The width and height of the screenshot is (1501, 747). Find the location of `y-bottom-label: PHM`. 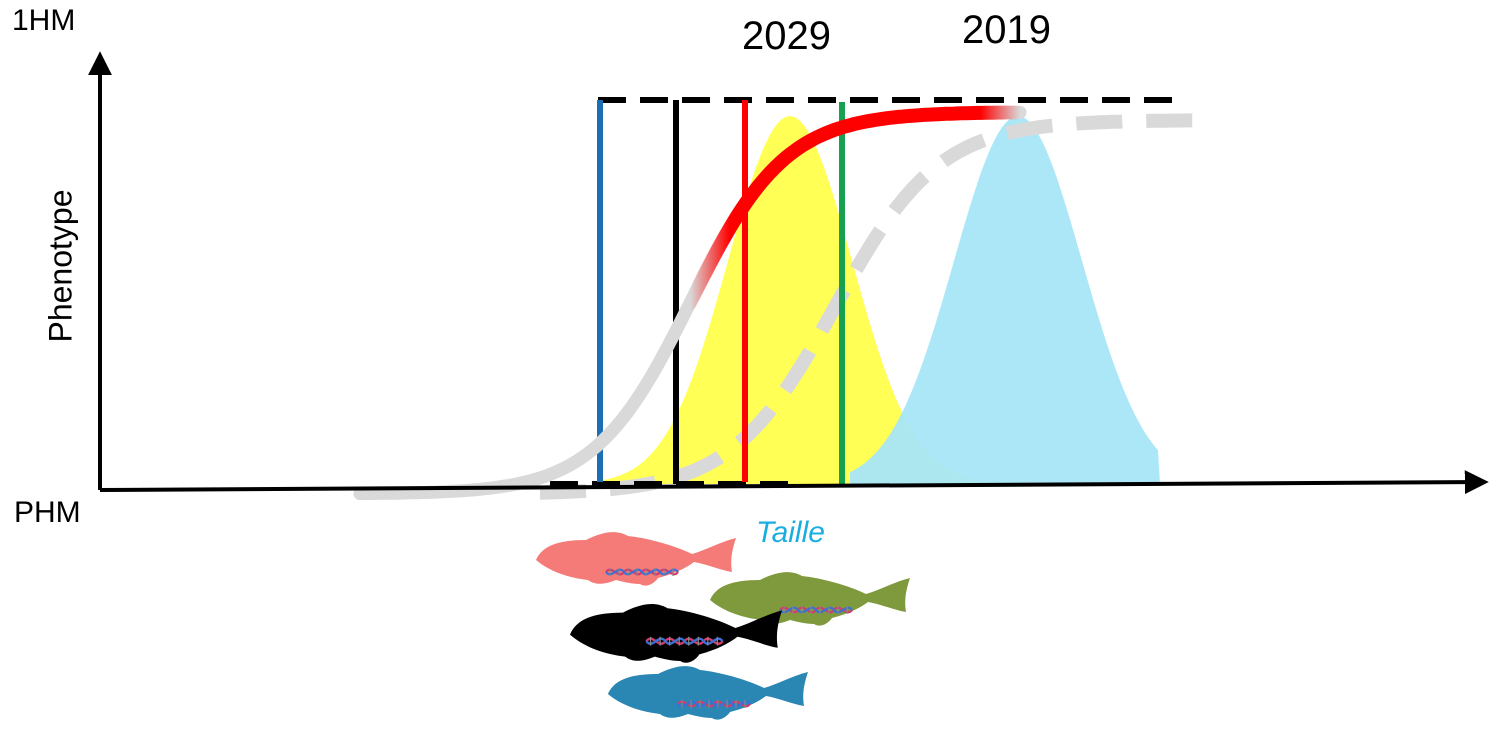

y-bottom-label: PHM is located at coordinates (47, 512).